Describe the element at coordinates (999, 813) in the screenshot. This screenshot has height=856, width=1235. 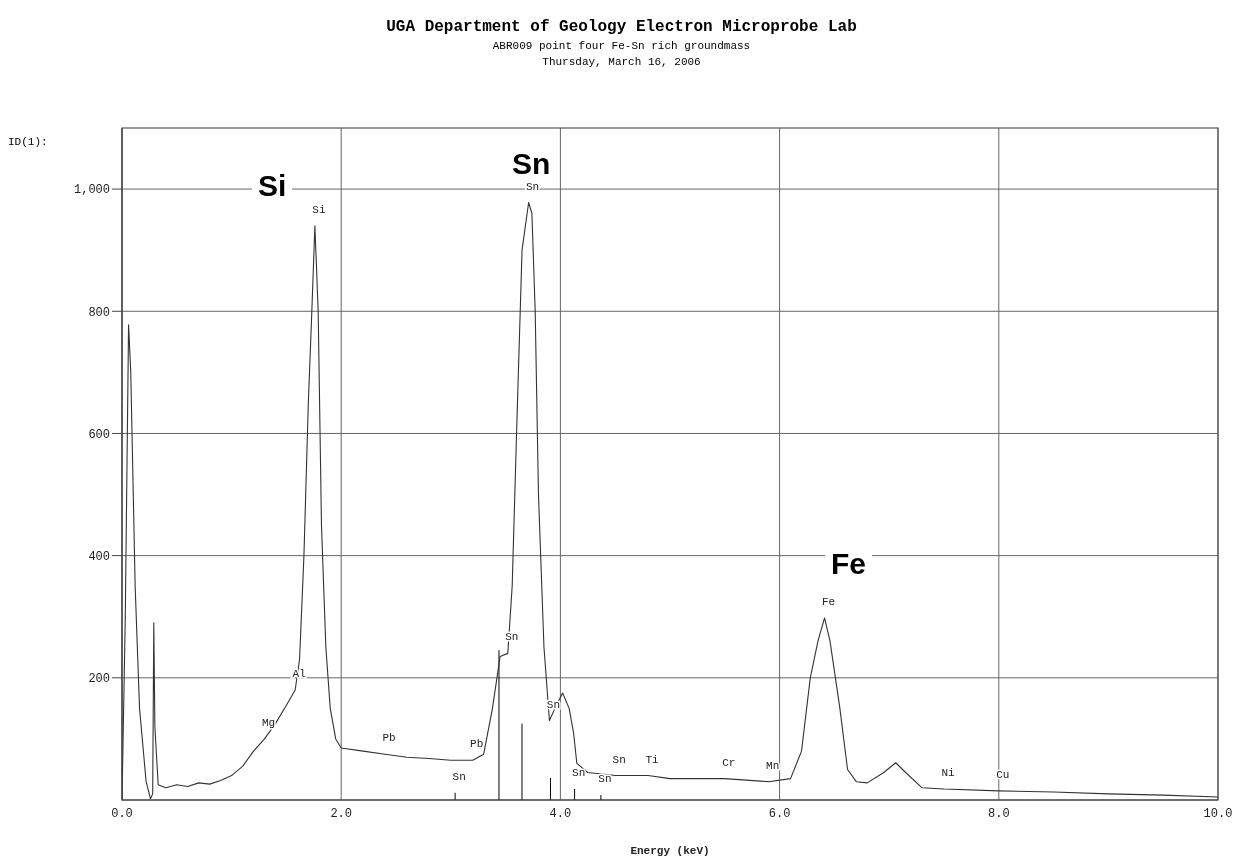
I see `x-tick-label: 8.0` at that location.